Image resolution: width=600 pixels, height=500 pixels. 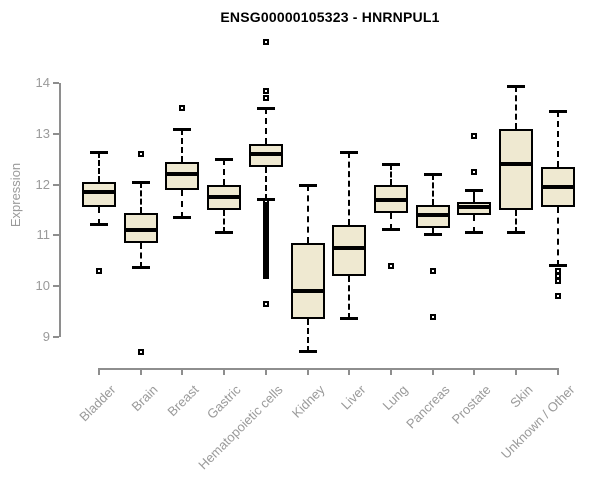 What do you see at coordinates (42, 184) in the screenshot?
I see `y-tick-label: 12` at bounding box center [42, 184].